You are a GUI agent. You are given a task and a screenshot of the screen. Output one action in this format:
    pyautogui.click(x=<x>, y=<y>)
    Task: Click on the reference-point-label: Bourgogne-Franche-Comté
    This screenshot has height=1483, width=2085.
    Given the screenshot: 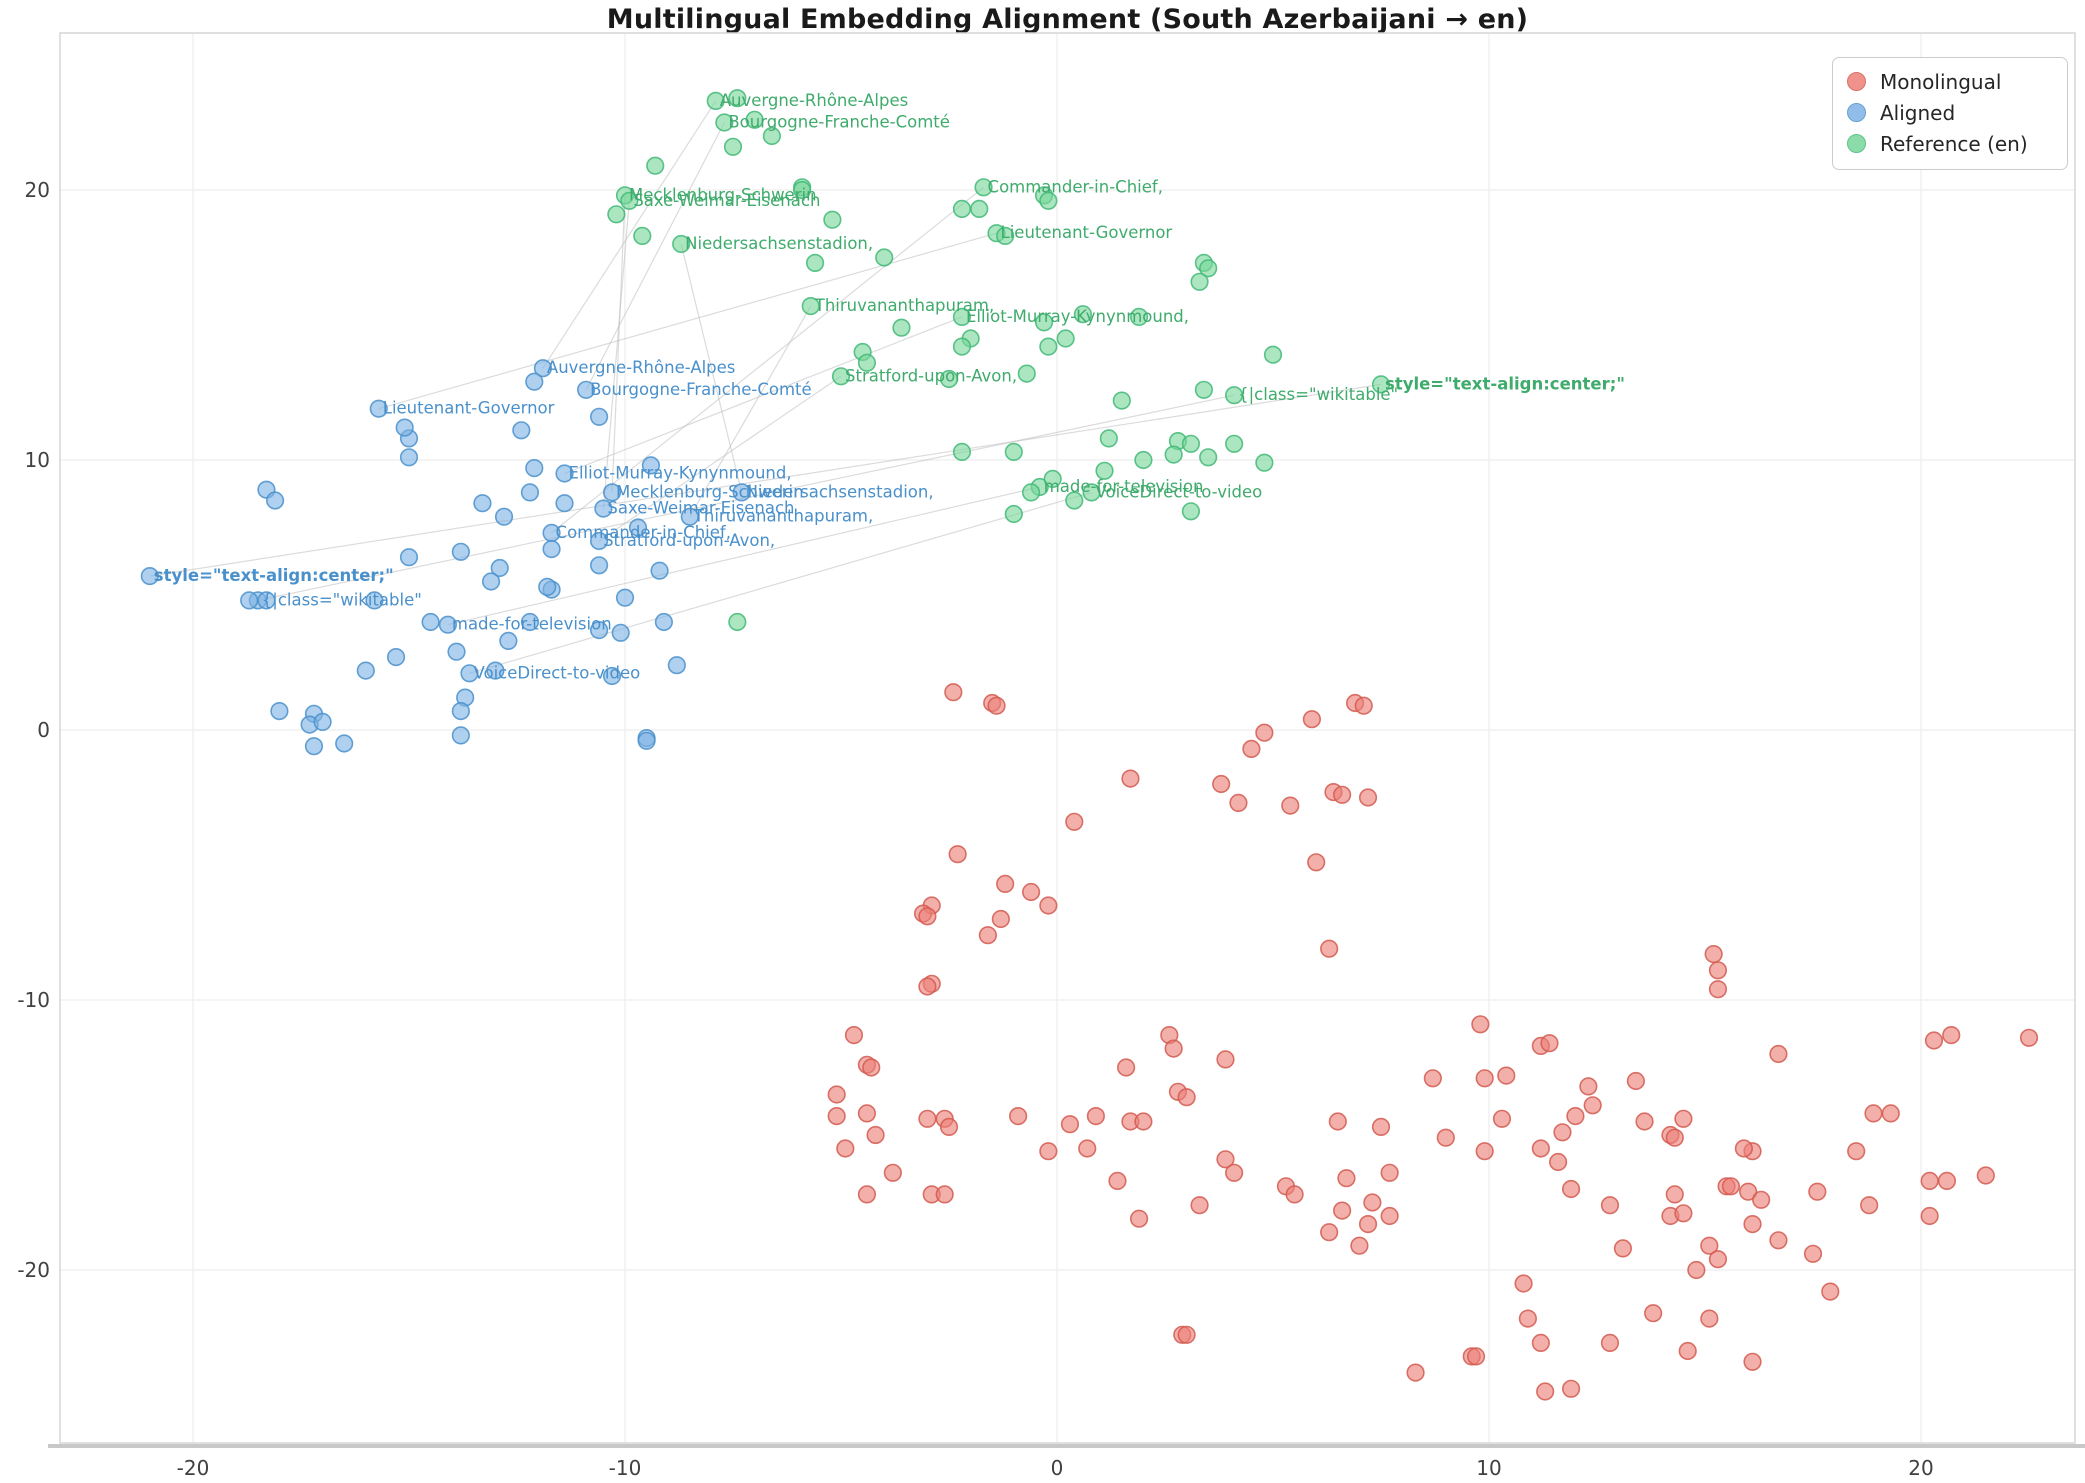 What is the action you would take?
    pyautogui.click(x=839, y=122)
    